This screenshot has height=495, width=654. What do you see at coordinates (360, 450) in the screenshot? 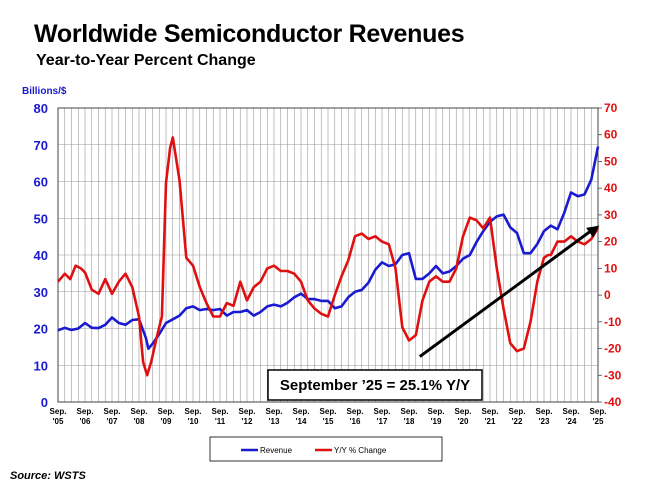
I see `legend-yoy-label: Y/Y % Change` at bounding box center [360, 450].